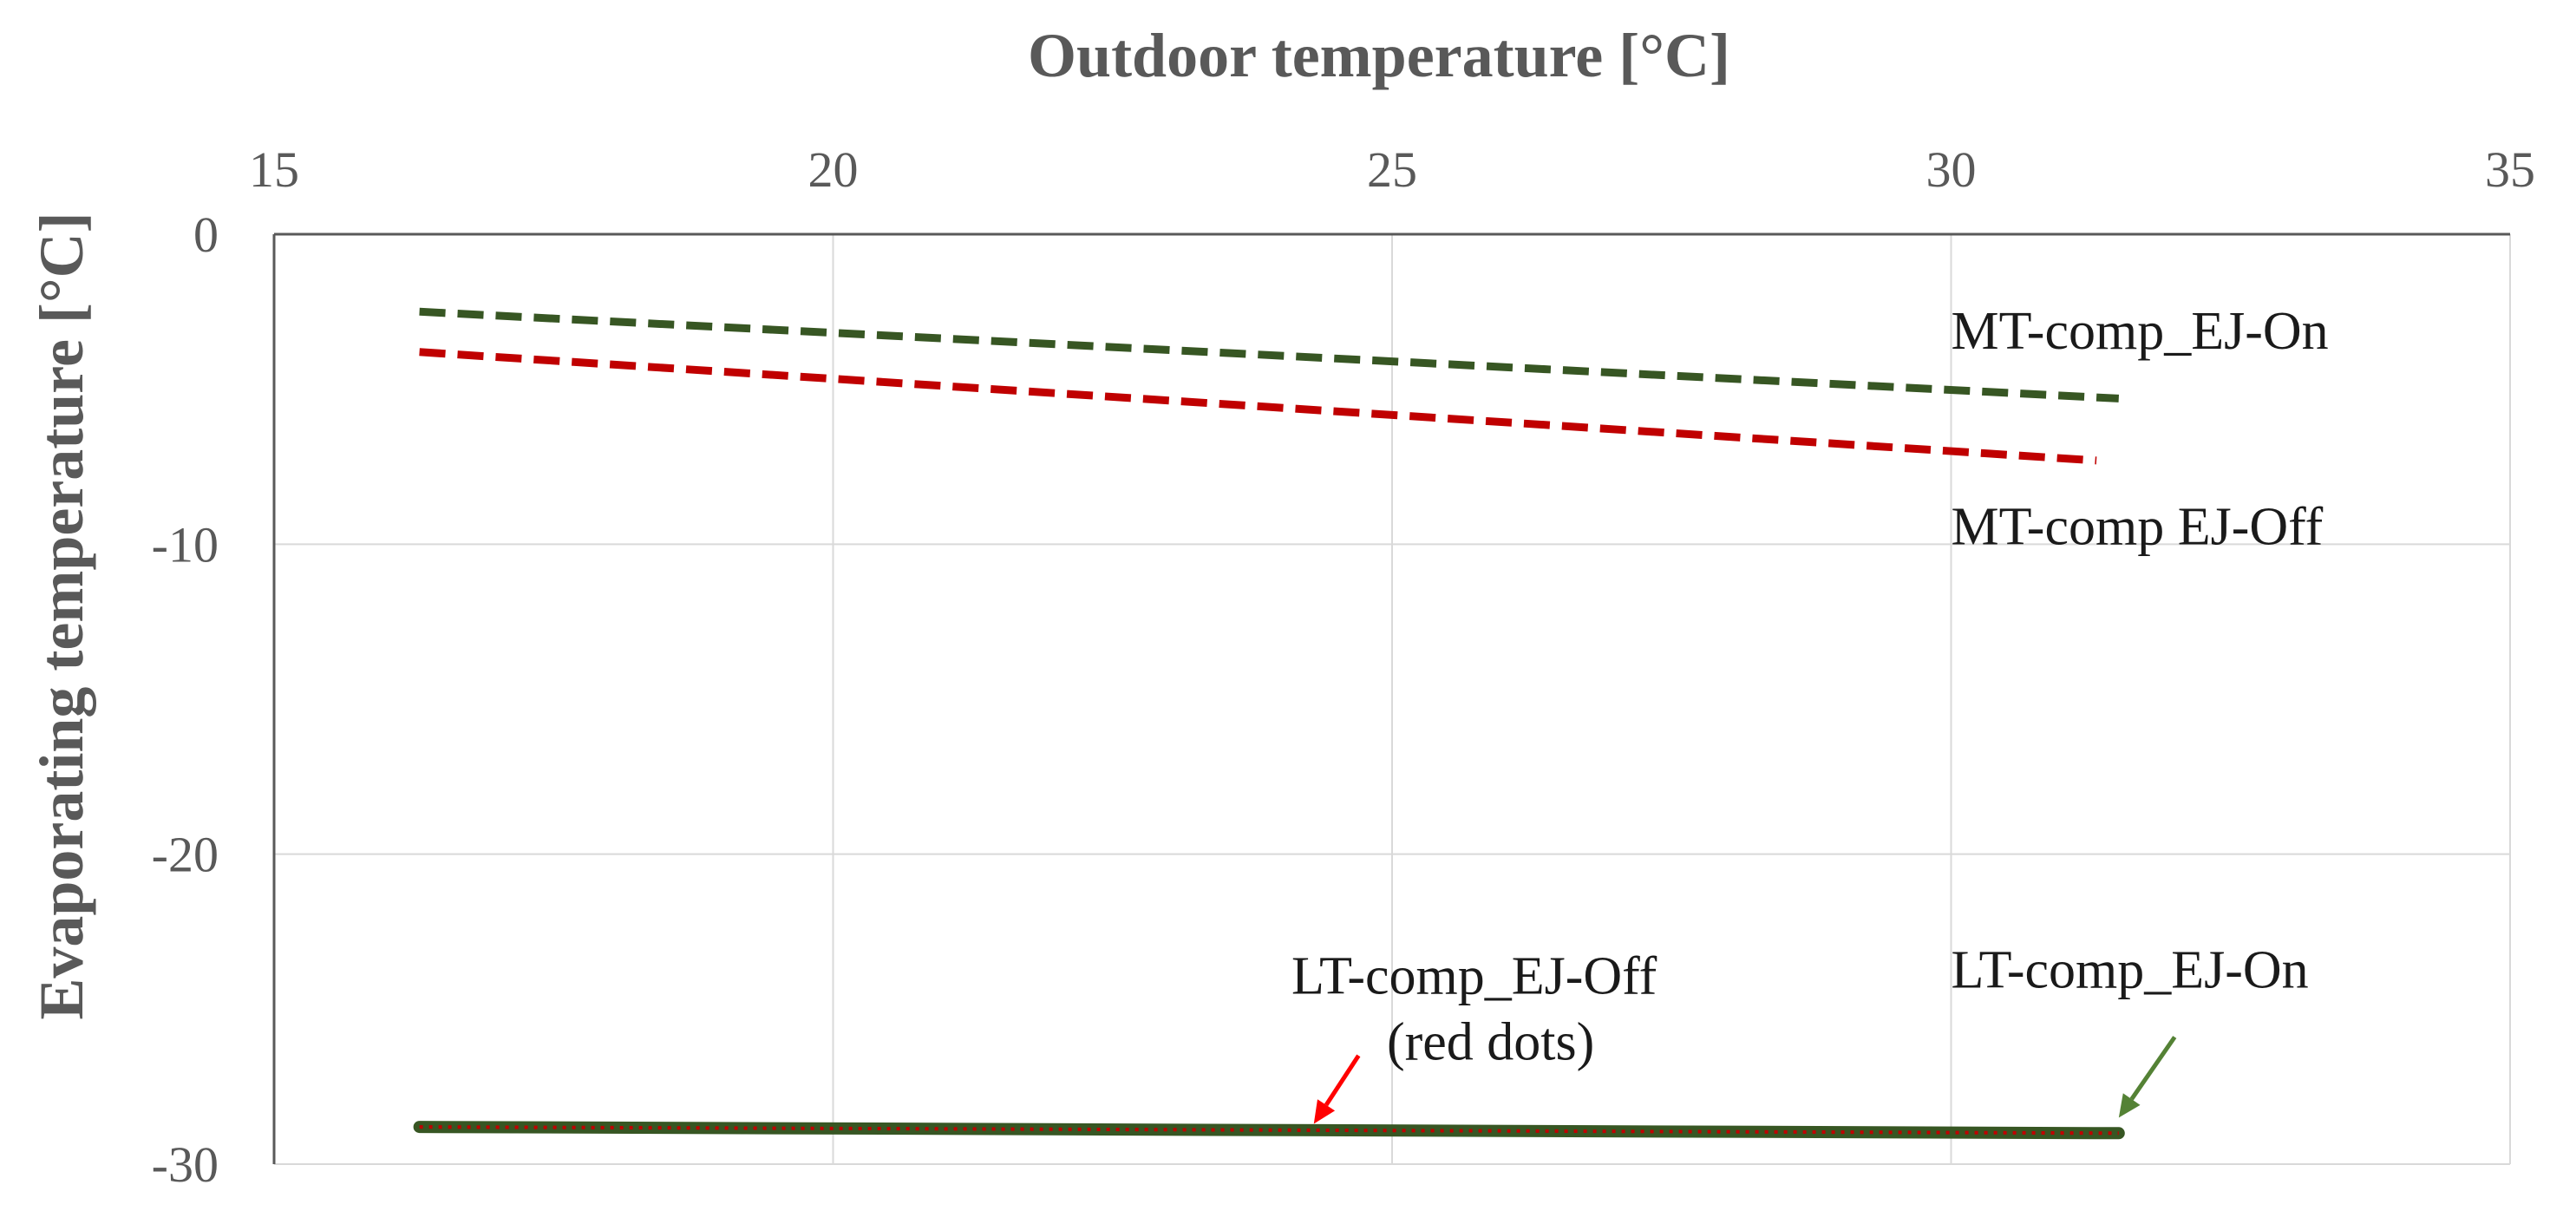  Describe the element at coordinates (2129, 1105) in the screenshot. I see `arrow-head-lt-on` at that location.